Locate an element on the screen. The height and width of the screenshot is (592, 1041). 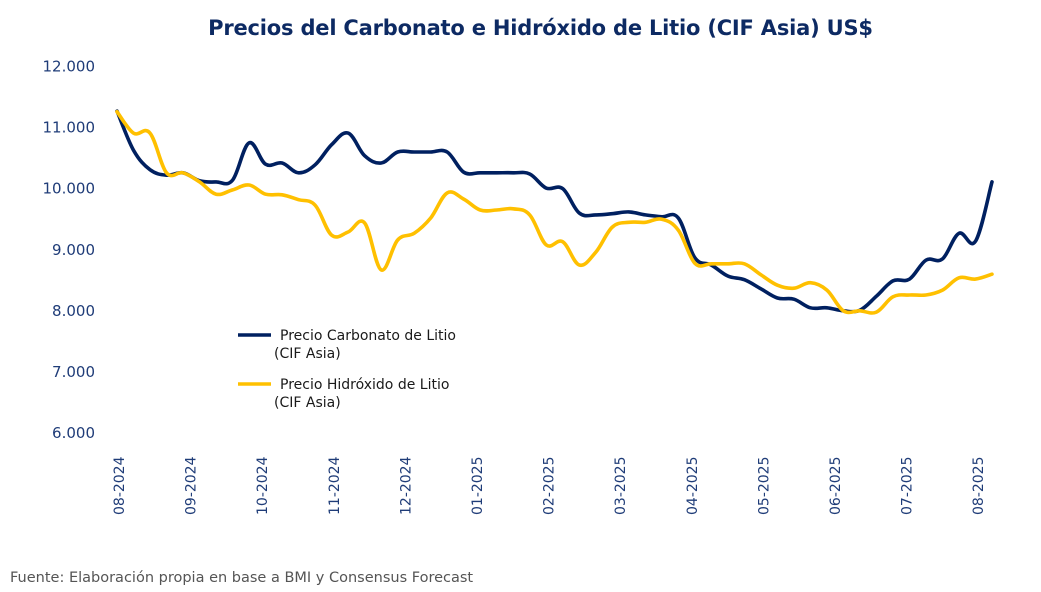
y-tick-label: 11.000 is located at coordinates (69, 128).